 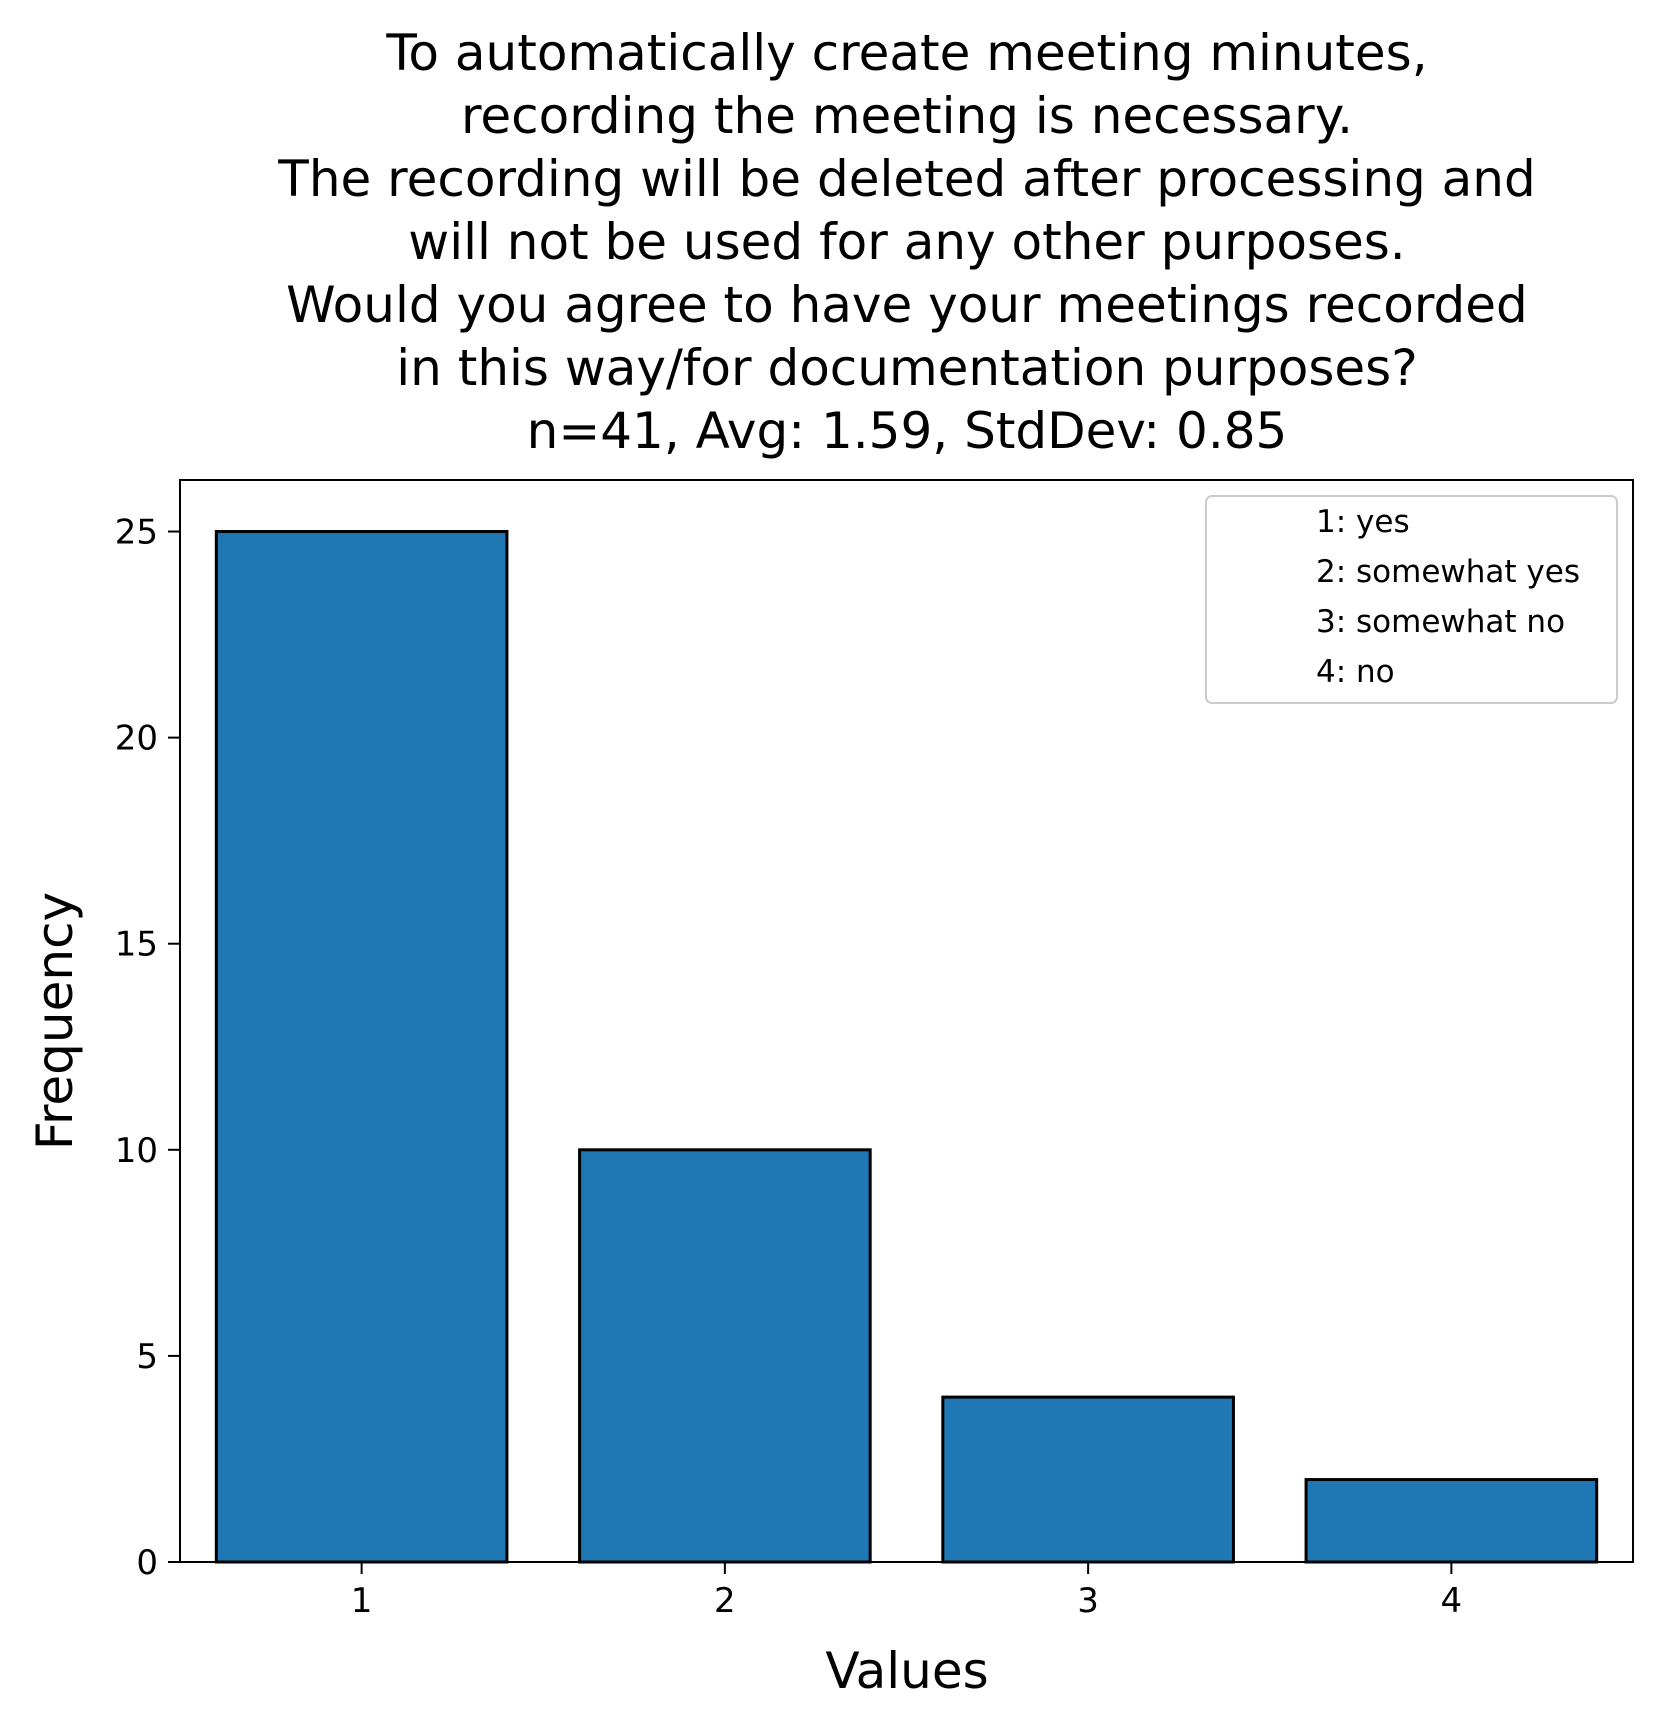 I want to click on legend-entry-4: 4: no, so click(x=1355, y=672).